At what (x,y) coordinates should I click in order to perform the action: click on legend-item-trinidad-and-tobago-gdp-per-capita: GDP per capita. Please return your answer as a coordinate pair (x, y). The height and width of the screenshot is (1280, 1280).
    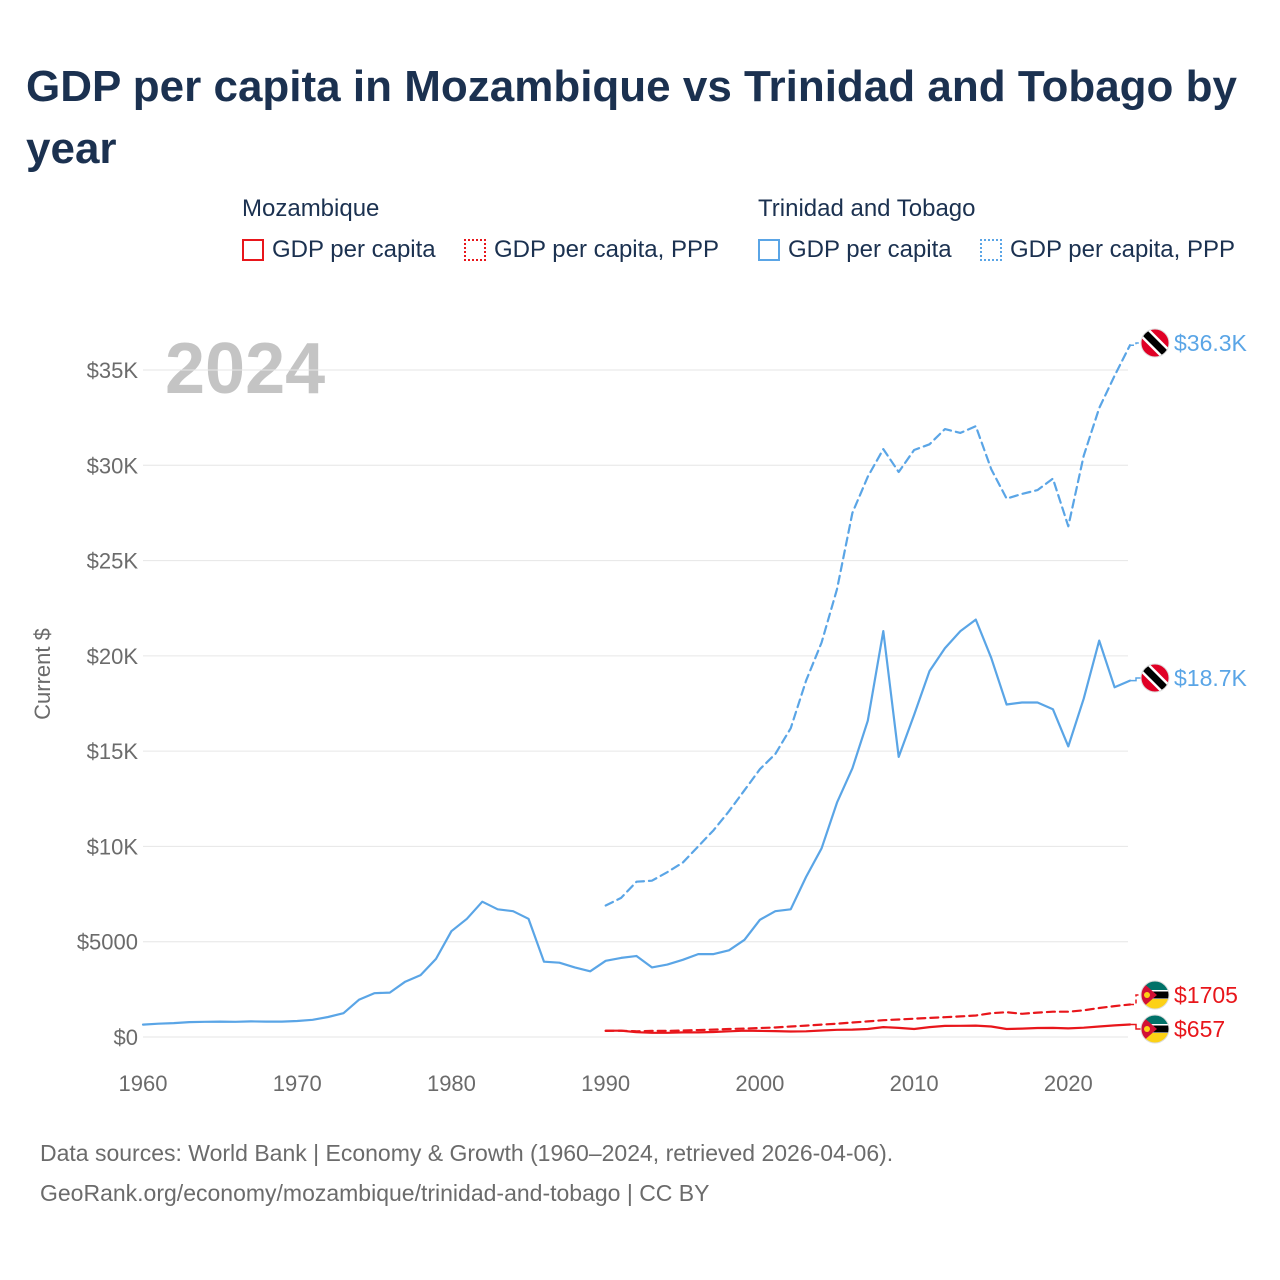
    Looking at the image, I should click on (855, 250).